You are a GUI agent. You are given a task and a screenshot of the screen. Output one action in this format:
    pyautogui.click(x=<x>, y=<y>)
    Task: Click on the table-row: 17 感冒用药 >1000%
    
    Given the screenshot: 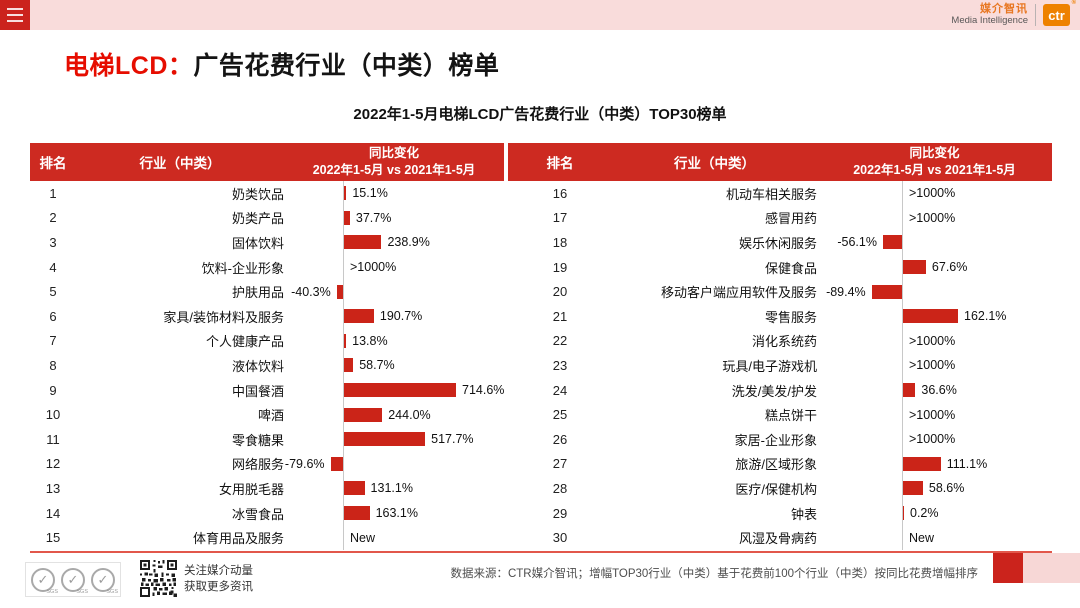 What is the action you would take?
    pyautogui.click(x=780, y=218)
    